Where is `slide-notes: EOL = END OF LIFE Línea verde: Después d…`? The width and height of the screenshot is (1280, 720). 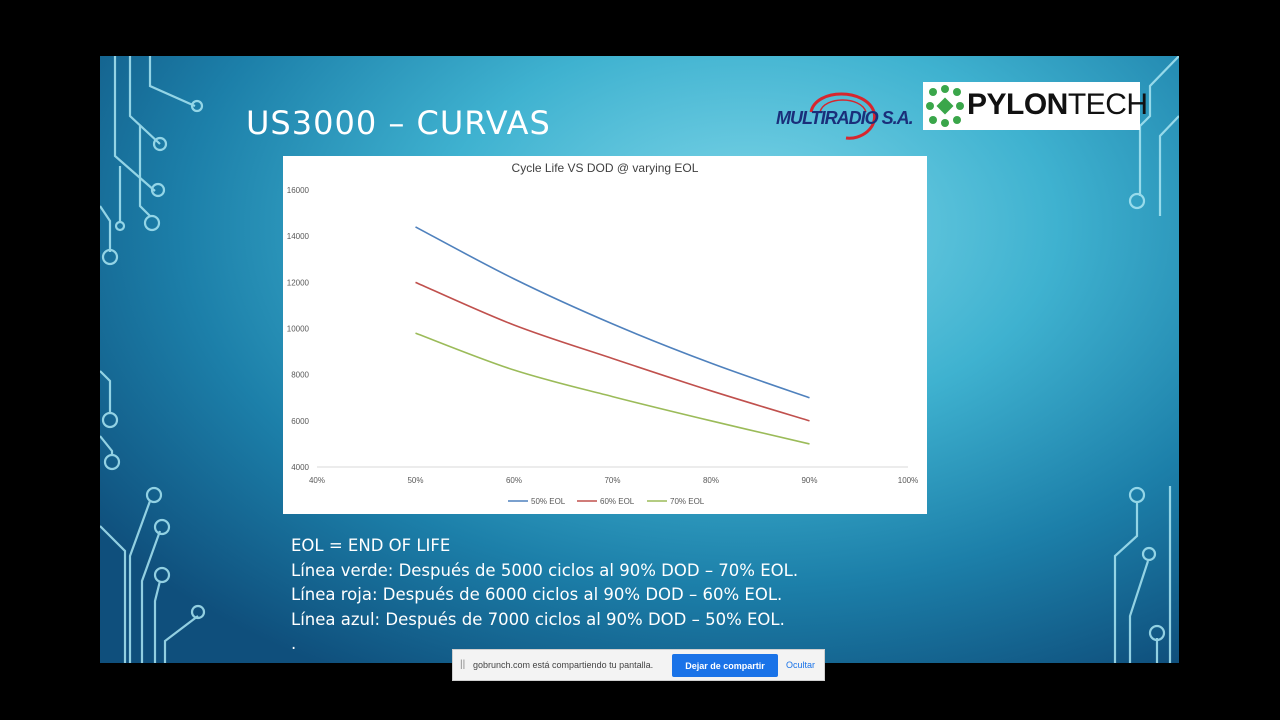 slide-notes: EOL = END OF LIFE Línea verde: Después d… is located at coordinates (544, 595).